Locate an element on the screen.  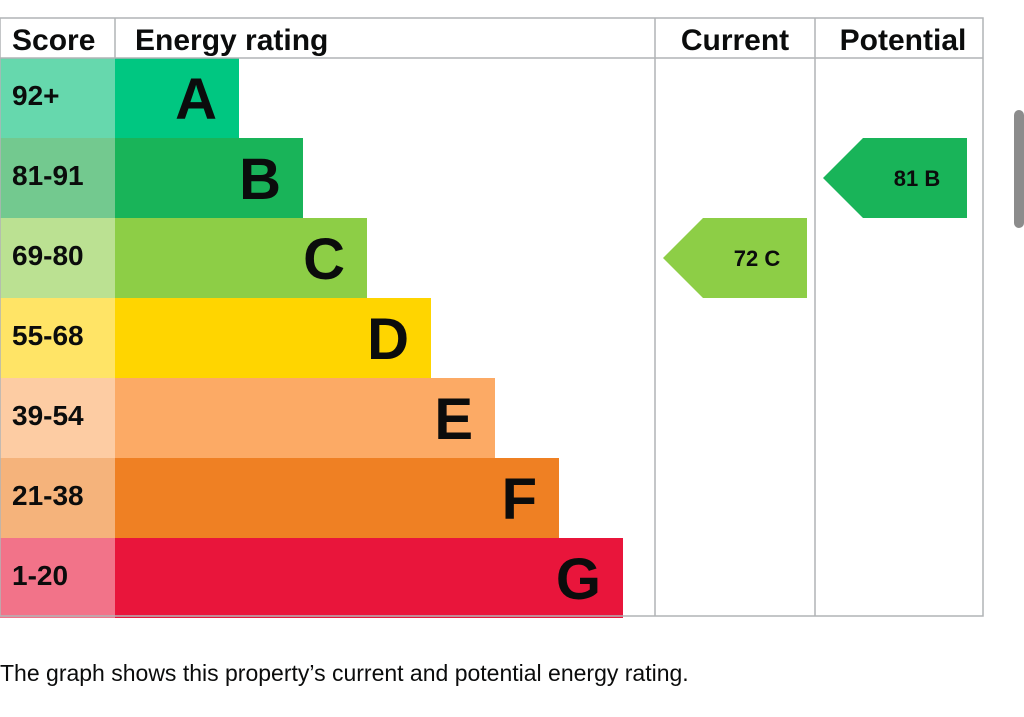
score-cell-d is located at coordinates (57, 338).